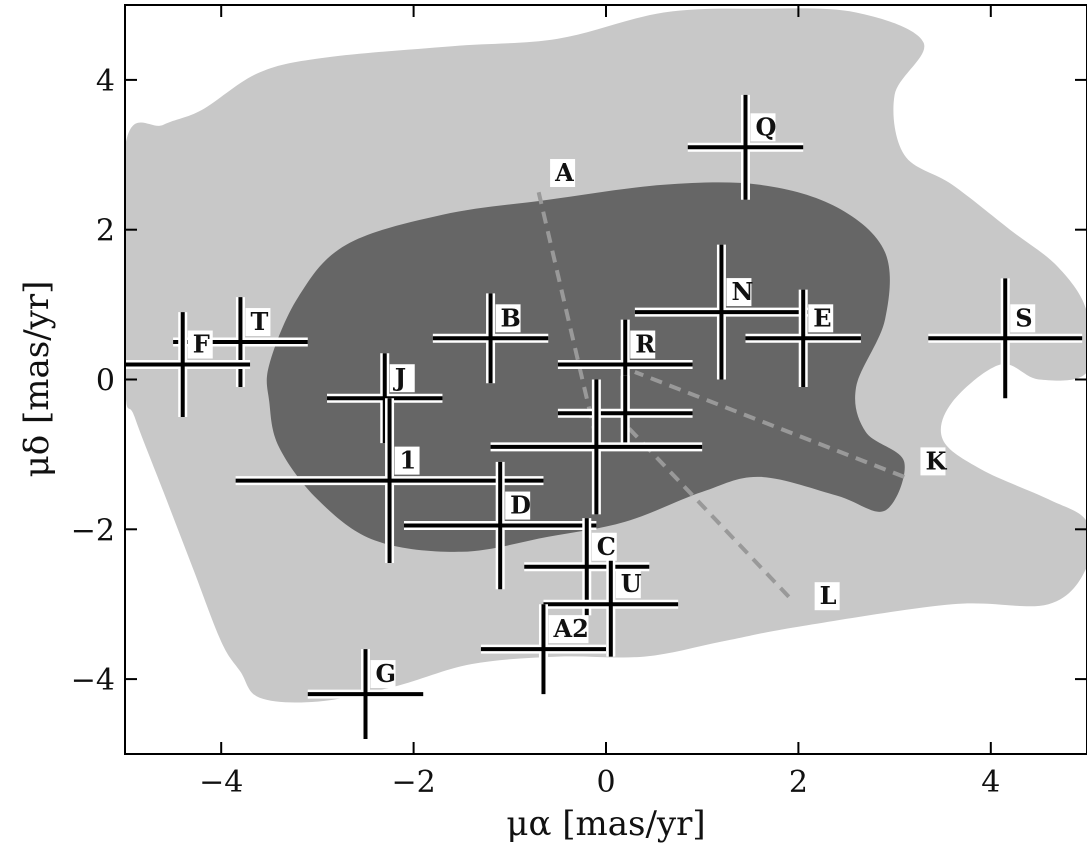  Describe the element at coordinates (543, 649) in the screenshot. I see `data-point-A2` at that location.